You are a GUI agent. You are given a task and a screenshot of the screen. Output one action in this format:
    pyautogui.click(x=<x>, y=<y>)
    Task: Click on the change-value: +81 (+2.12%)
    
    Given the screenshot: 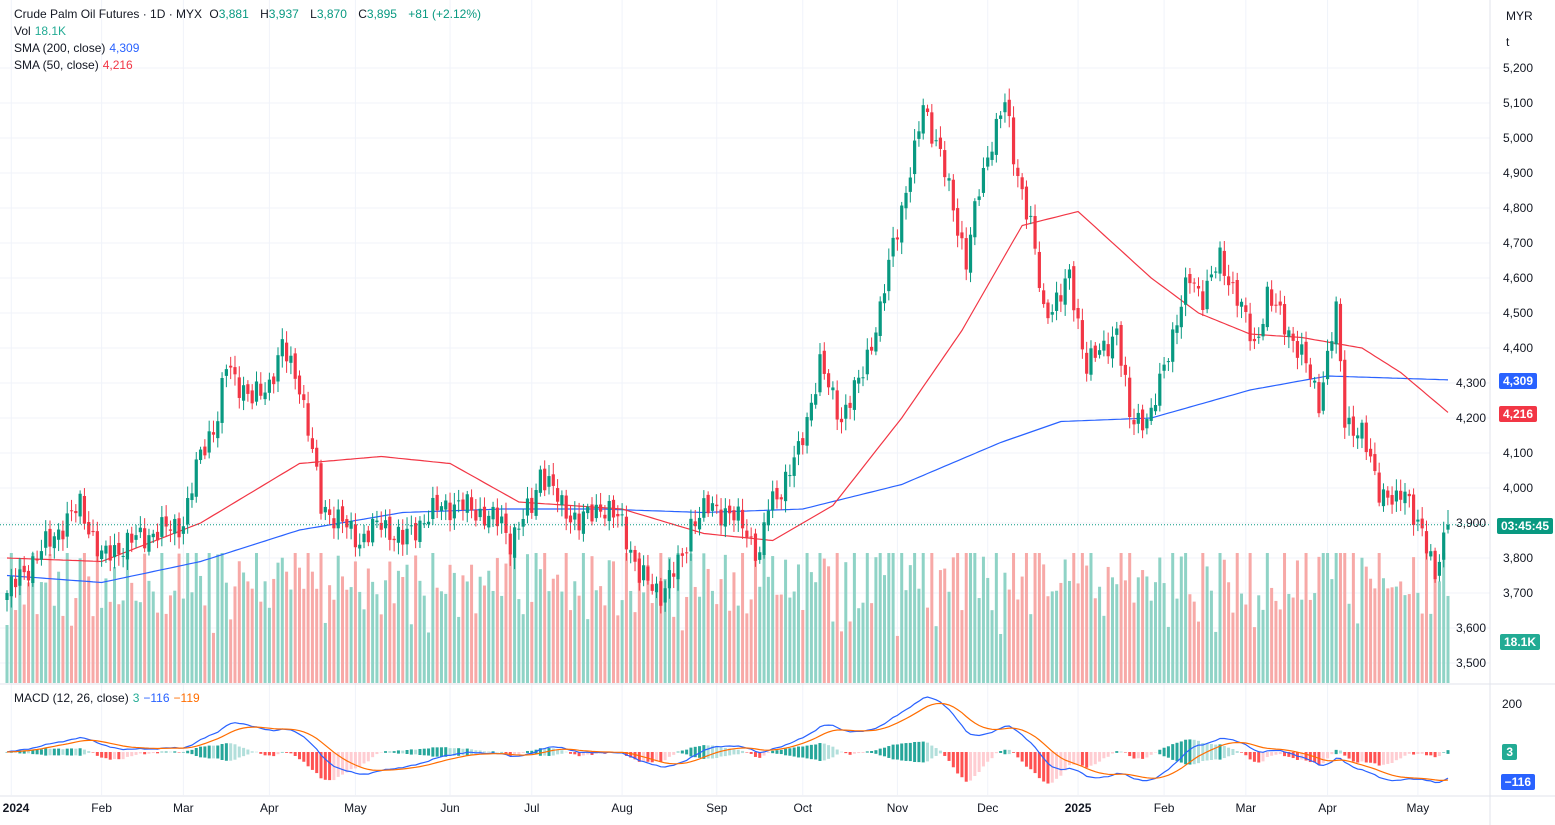 What is the action you would take?
    pyautogui.click(x=444, y=14)
    